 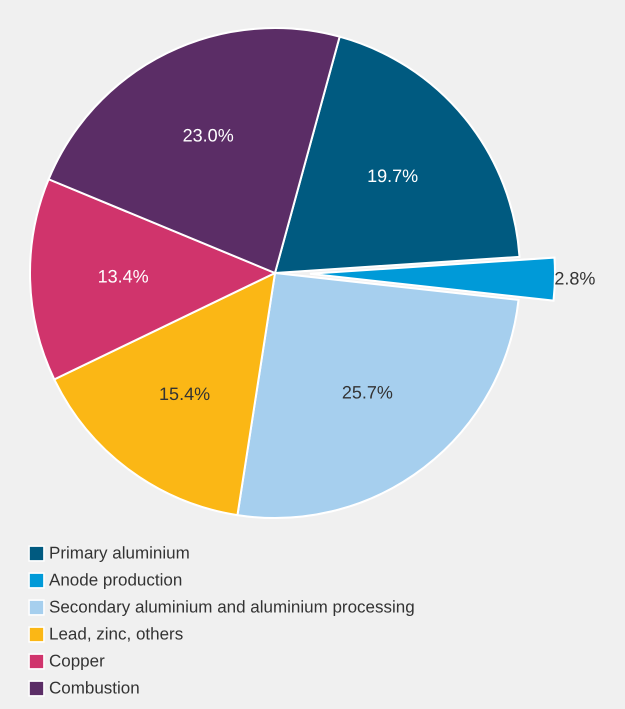 What do you see at coordinates (184, 394) in the screenshot?
I see `data-label: 15.4%` at bounding box center [184, 394].